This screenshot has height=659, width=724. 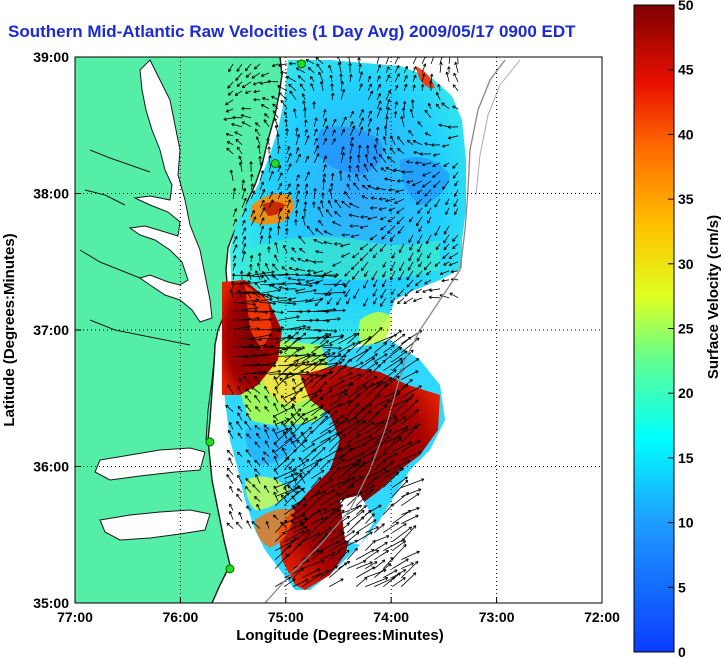 I want to click on colorbar-tick-label: 10, so click(x=686, y=523).